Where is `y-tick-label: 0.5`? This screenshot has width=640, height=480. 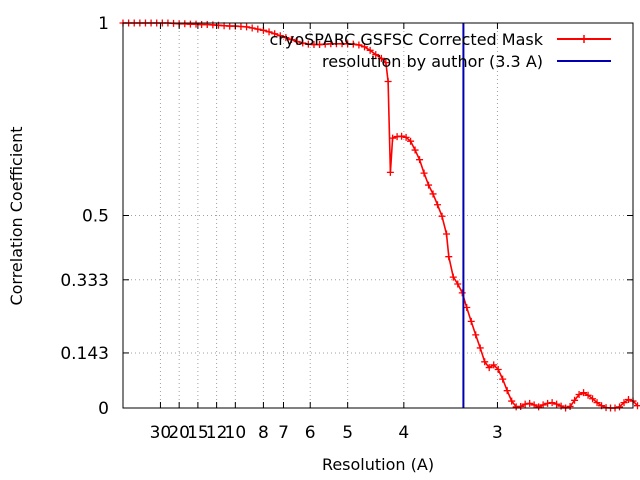 y-tick-label: 0.5 is located at coordinates (95, 217).